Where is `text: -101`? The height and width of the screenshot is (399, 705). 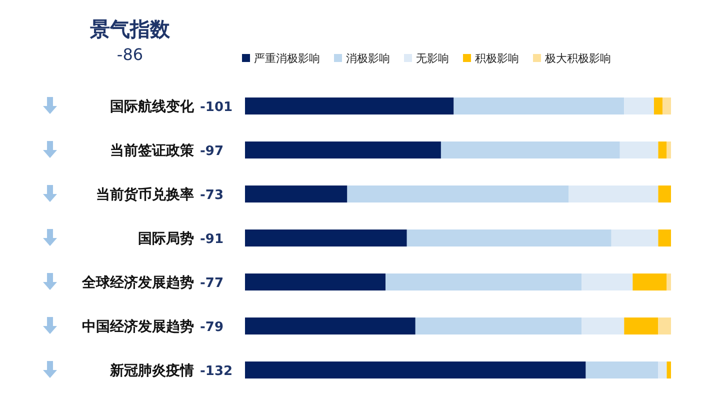
text: -101 is located at coordinates (216, 107).